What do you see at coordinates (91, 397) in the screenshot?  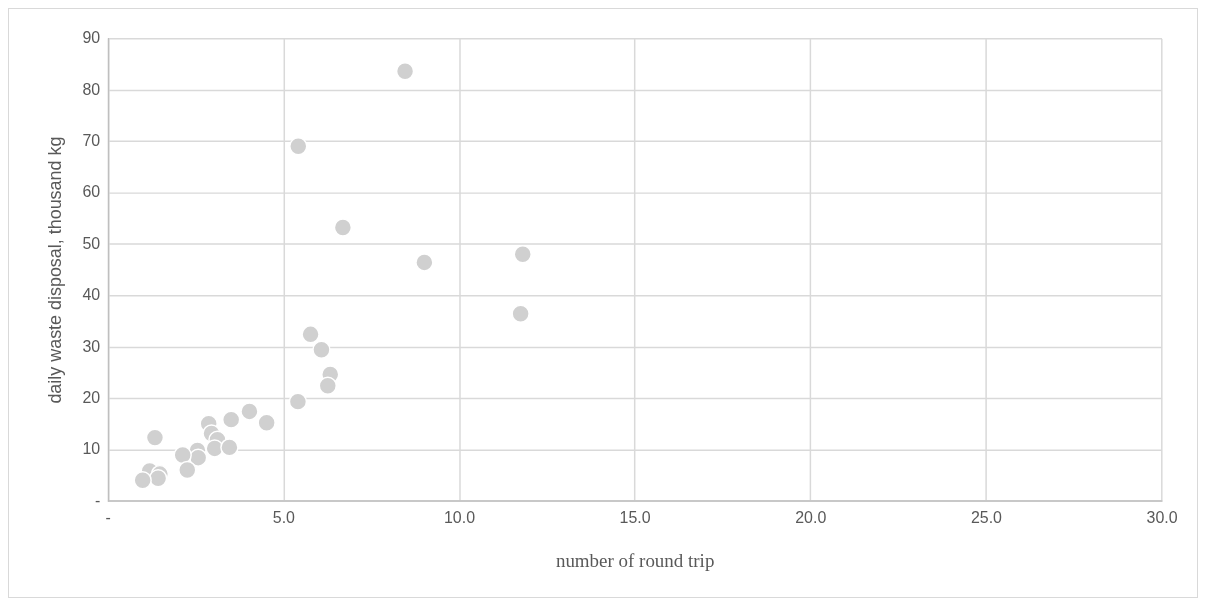 I see `y-tick-label: 20` at bounding box center [91, 397].